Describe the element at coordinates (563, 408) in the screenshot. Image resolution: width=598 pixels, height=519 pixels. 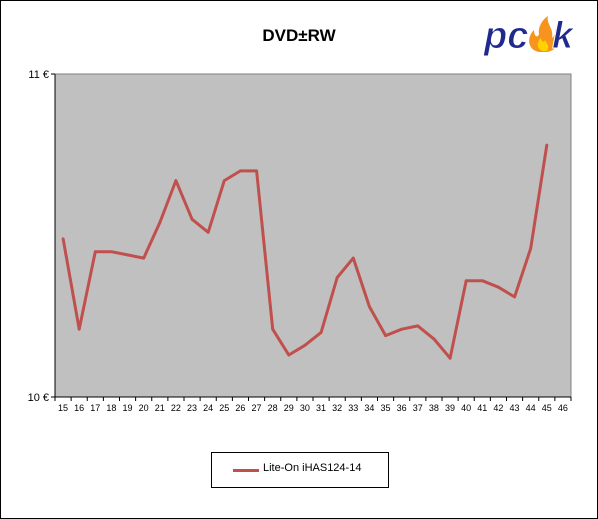
I see `x-tick-label: 46` at that location.